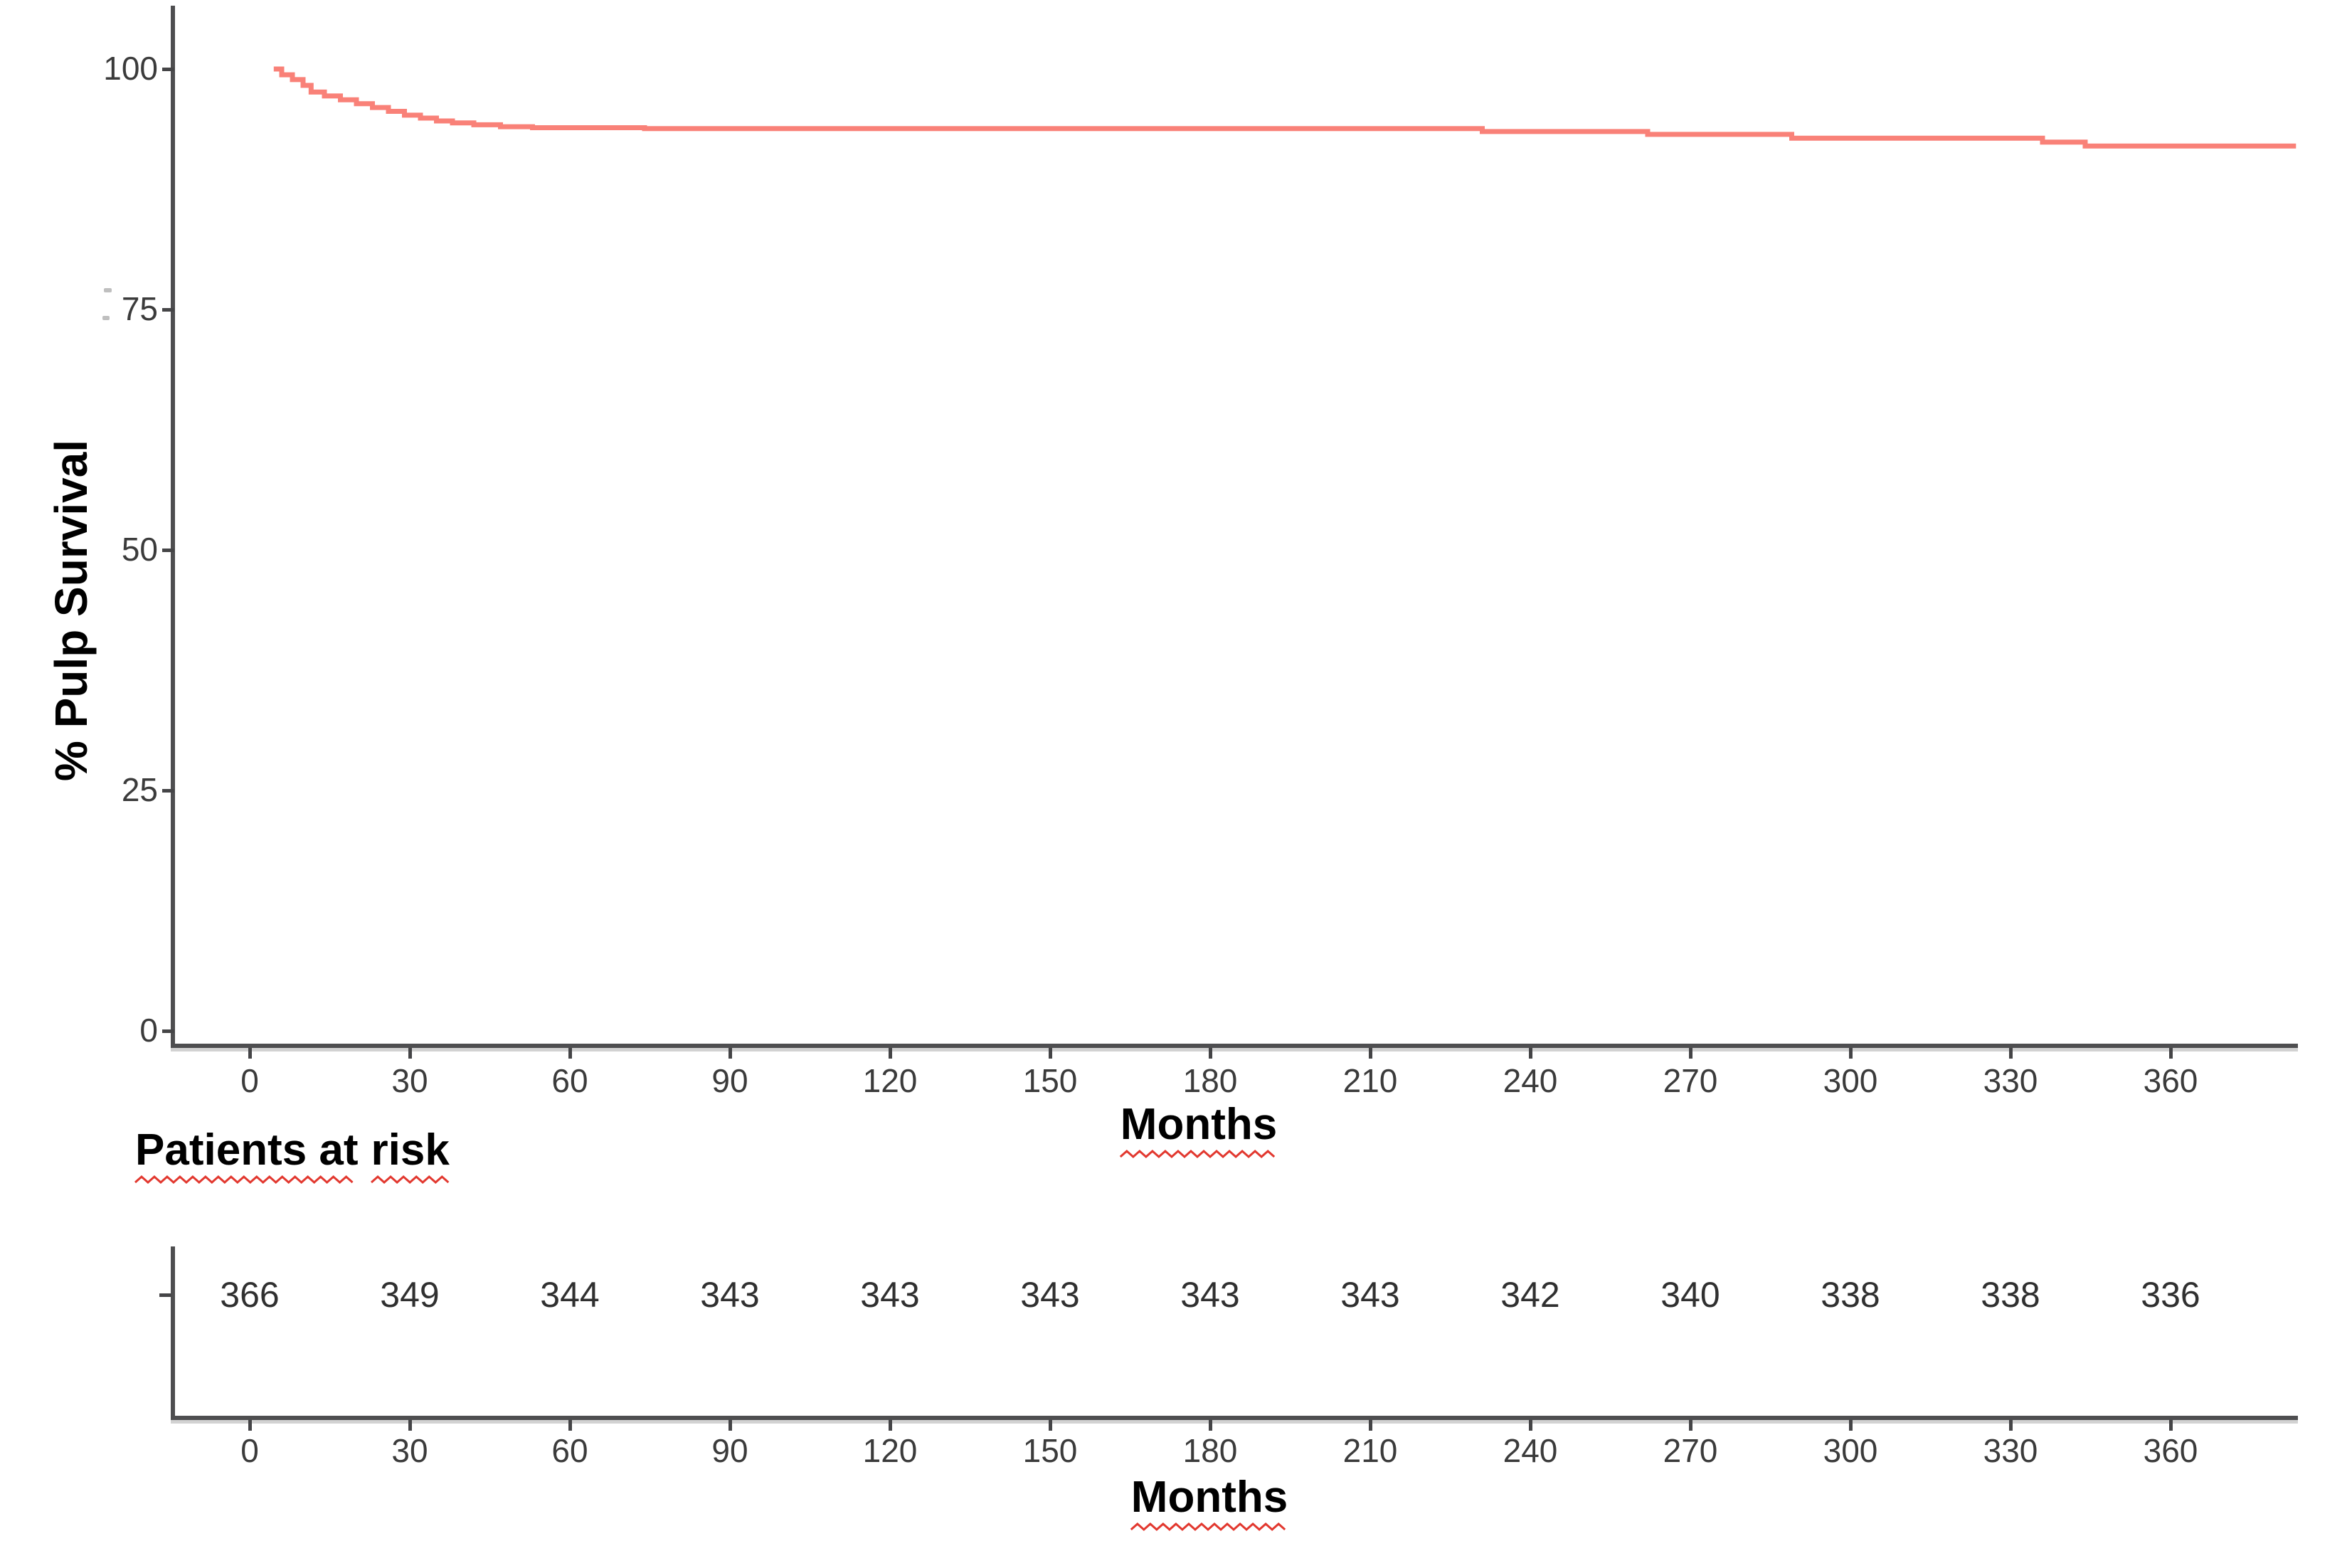 Image resolution: width=2347 pixels, height=1568 pixels. I want to click on risk-x-tick-label: 90, so click(730, 1450).